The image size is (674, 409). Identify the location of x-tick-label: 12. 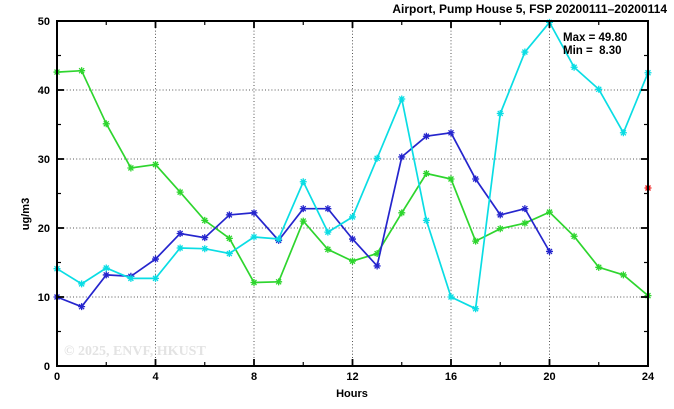
(352, 377).